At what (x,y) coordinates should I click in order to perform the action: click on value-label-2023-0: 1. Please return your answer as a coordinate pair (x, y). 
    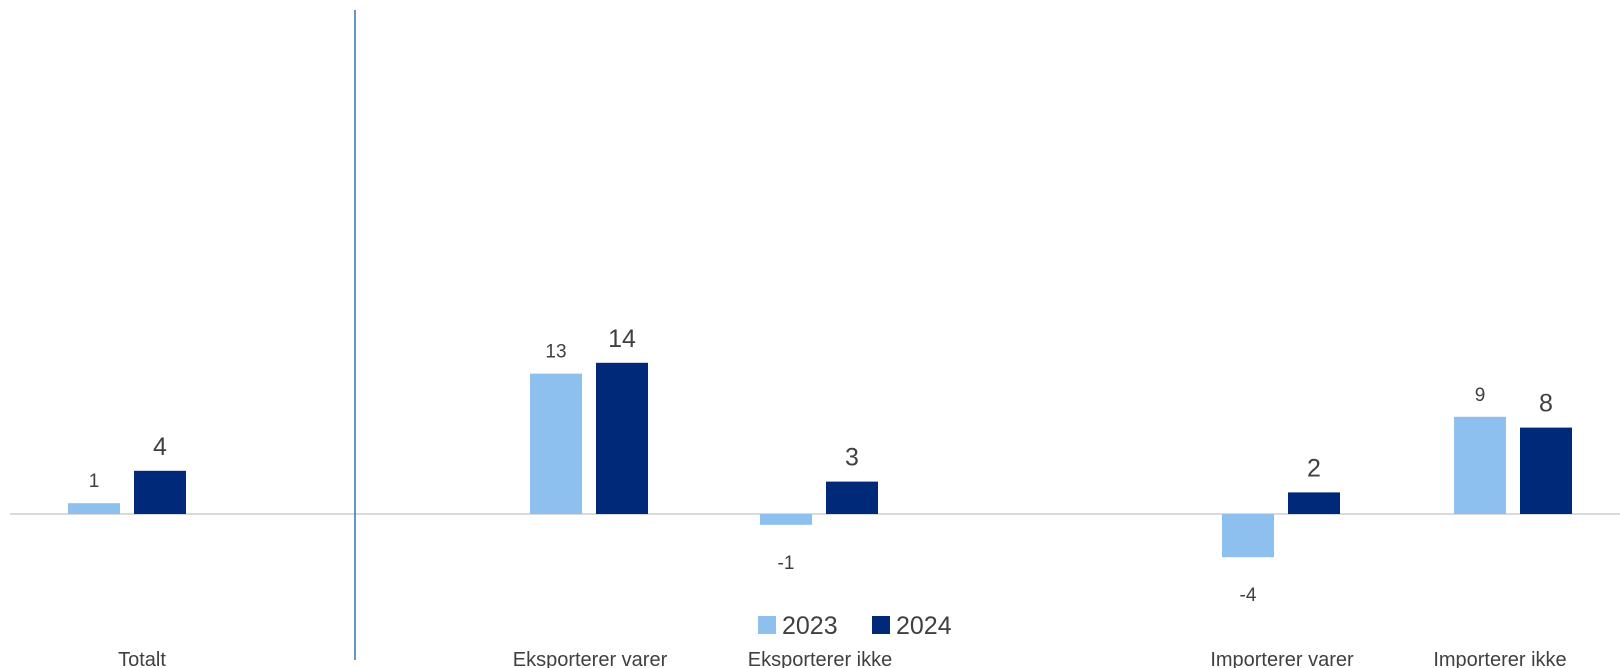
    Looking at the image, I should click on (94, 481).